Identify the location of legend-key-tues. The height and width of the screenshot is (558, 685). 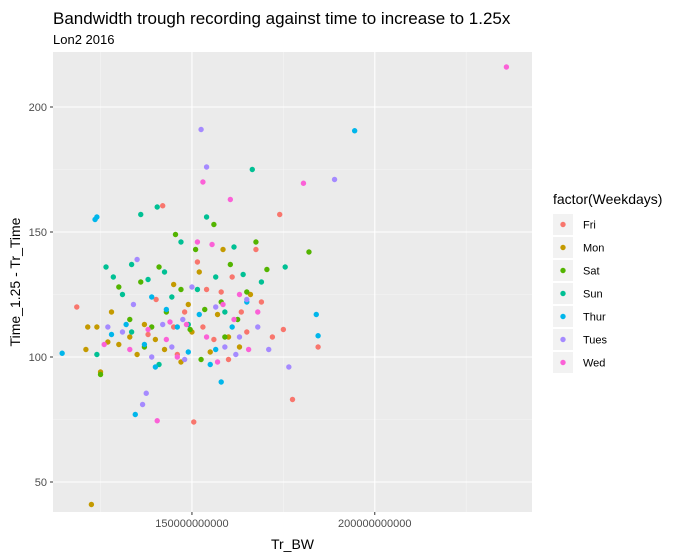
(563, 339).